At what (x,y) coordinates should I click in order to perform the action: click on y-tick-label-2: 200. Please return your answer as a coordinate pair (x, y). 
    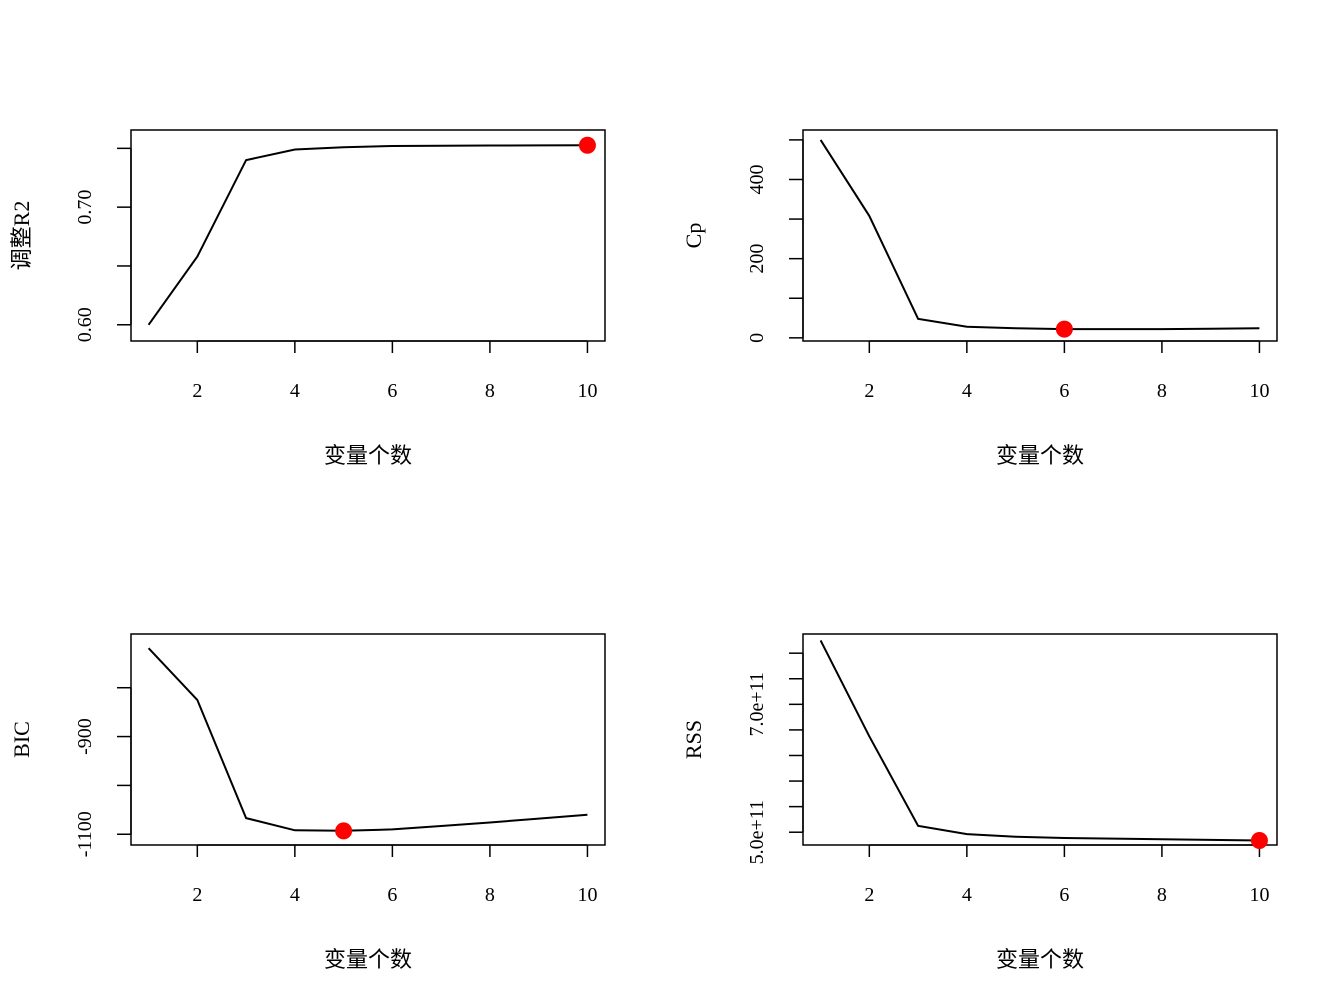
    Looking at the image, I should click on (757, 259).